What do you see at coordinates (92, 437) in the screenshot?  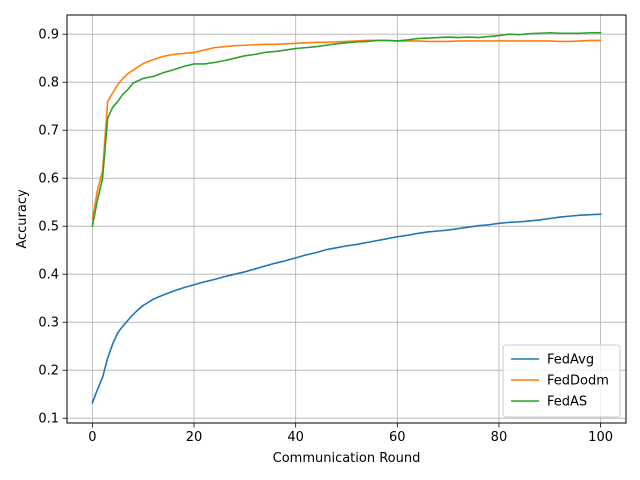 I see `x-tick-label: 0` at bounding box center [92, 437].